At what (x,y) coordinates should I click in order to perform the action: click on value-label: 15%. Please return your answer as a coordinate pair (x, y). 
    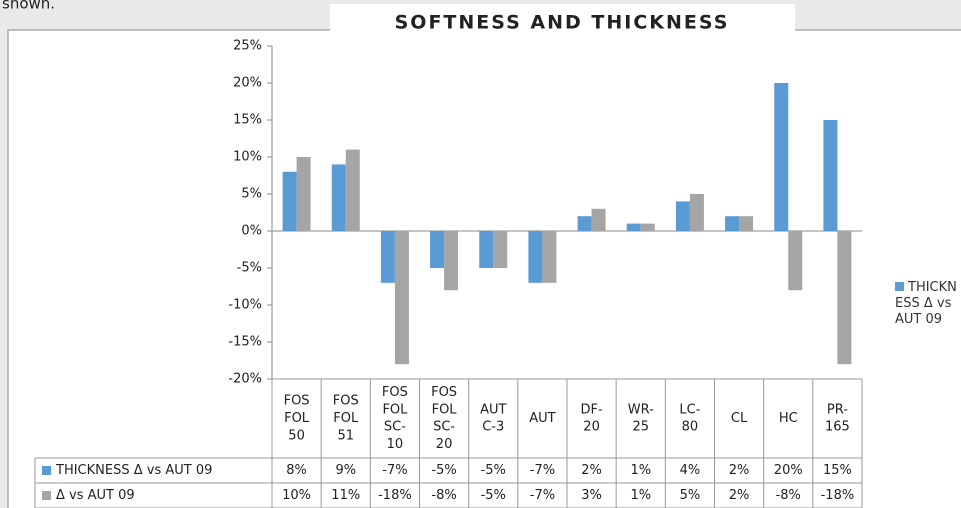
    Looking at the image, I should click on (837, 470).